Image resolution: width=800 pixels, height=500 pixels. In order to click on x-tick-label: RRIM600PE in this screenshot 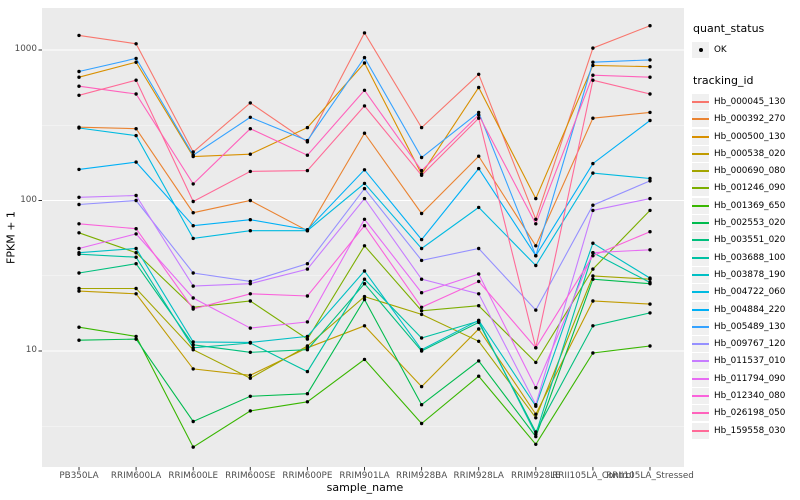, I will do `click(307, 476)`.